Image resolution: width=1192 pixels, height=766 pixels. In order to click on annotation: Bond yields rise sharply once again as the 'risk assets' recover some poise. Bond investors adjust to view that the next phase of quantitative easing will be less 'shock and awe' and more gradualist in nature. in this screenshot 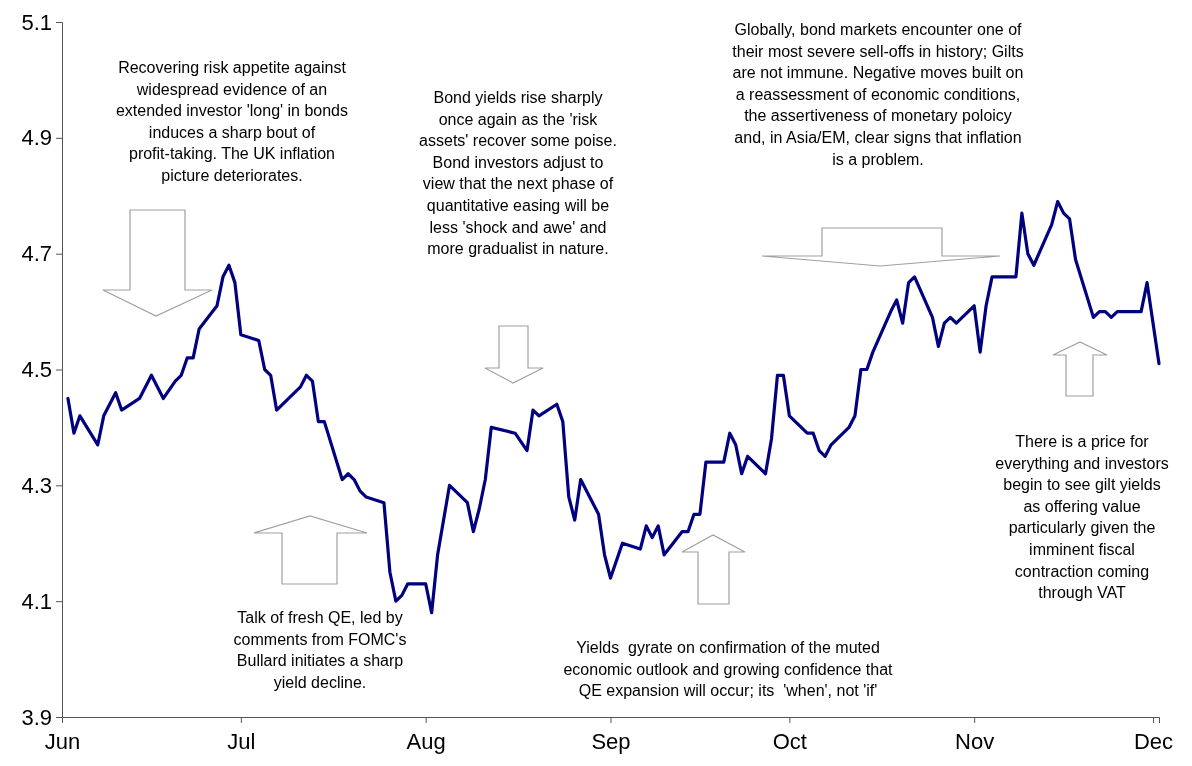, I will do `click(518, 173)`.